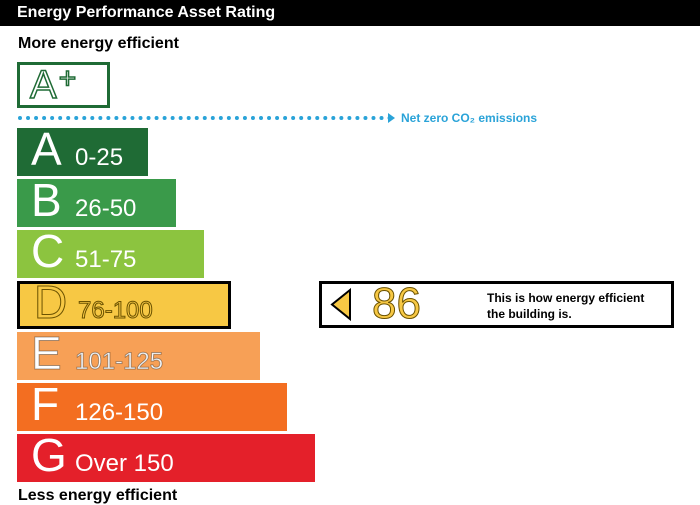  What do you see at coordinates (99, 157) in the screenshot?
I see `band-range: 0-25` at bounding box center [99, 157].